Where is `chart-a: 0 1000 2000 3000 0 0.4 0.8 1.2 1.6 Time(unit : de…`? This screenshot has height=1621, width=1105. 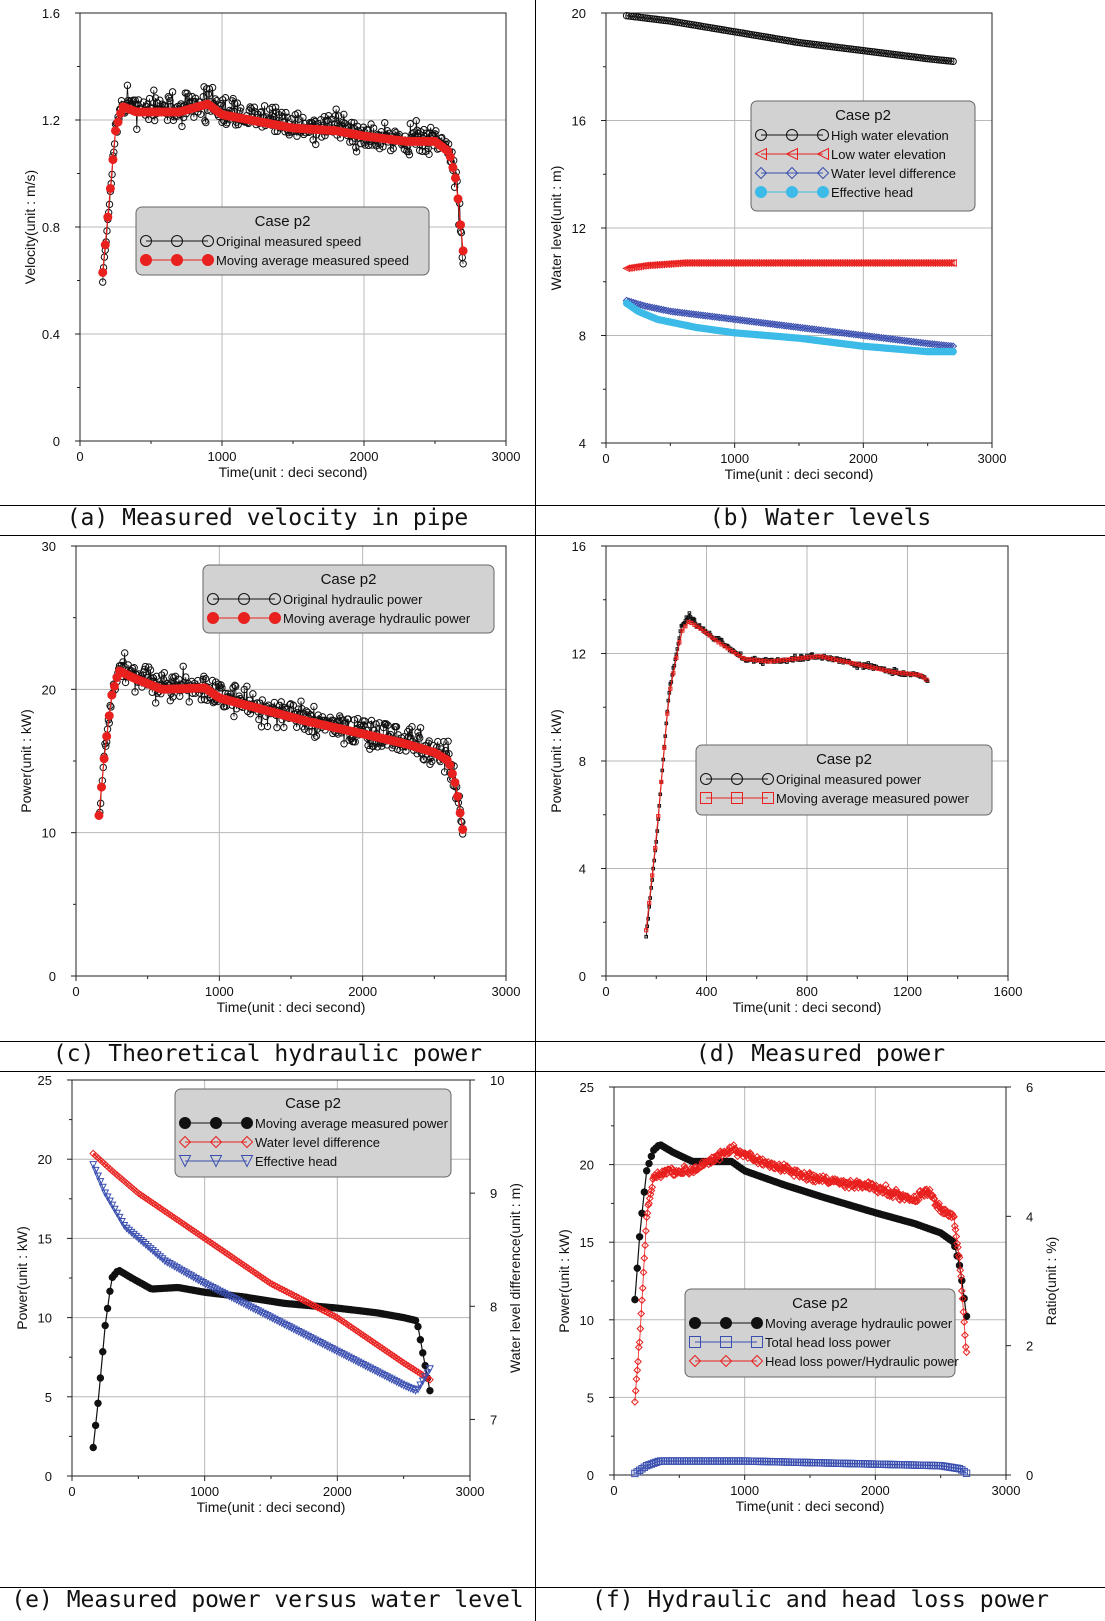 chart-a: 0 1000 2000 3000 0 0.4 0.8 1.2 1.6 Time(unit : de… is located at coordinates (271, 243).